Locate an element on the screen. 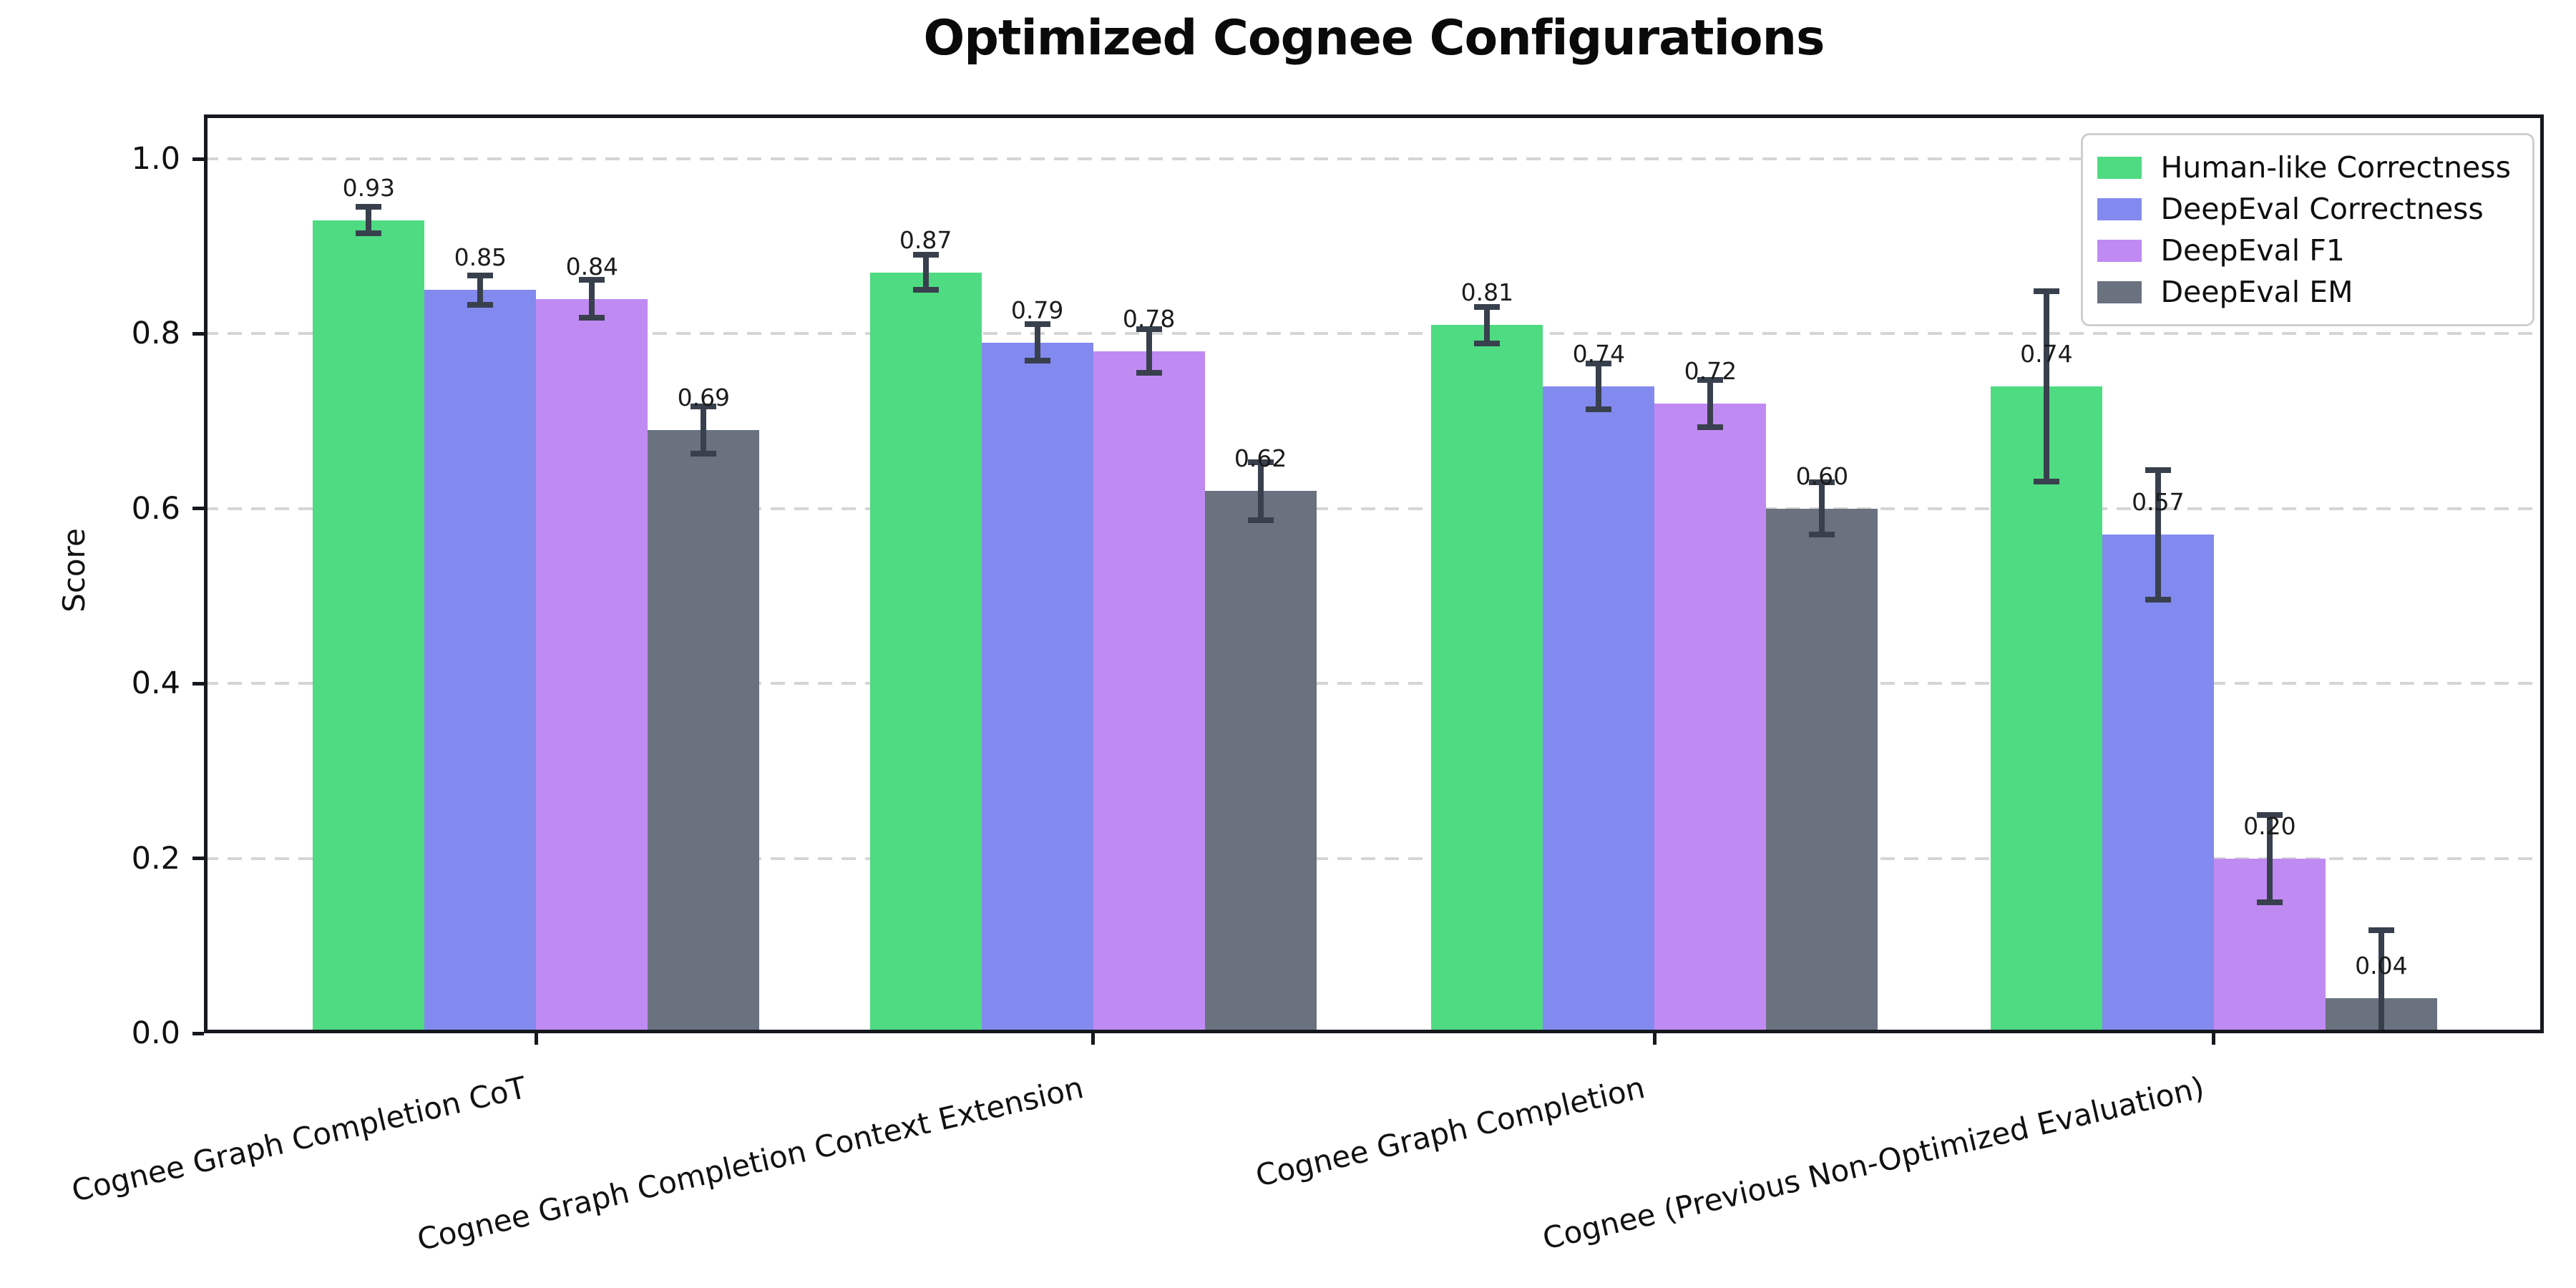 The image size is (2576, 1288). axis-spine-bottom is located at coordinates (1374, 1031).